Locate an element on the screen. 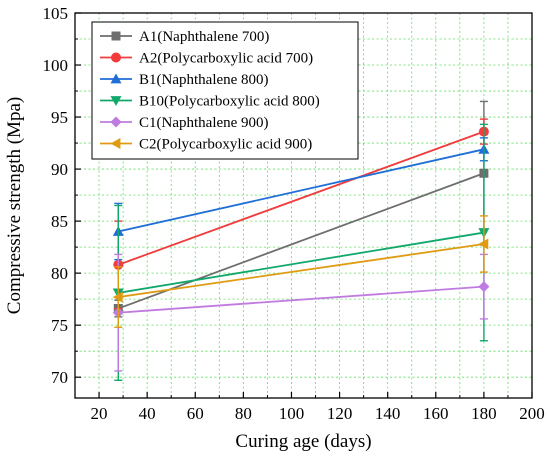 This screenshot has height=459, width=550. x-tick-label: 60 is located at coordinates (195, 413).